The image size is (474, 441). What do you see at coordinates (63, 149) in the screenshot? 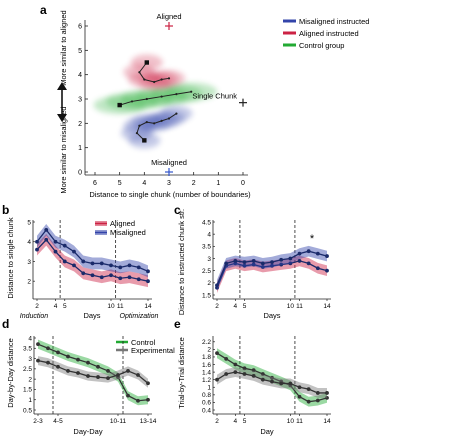
I see `panel-a-y-label-bottom: More similar to misaligned` at bounding box center [63, 149].